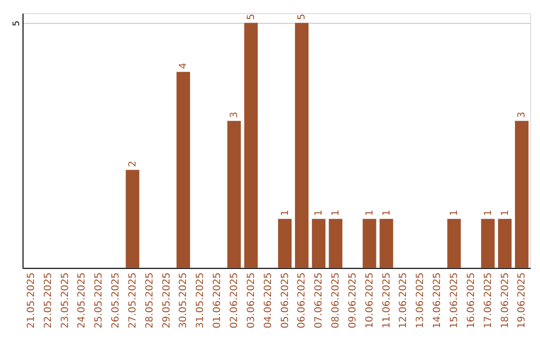  Describe the element at coordinates (234, 300) in the screenshot. I see `x-tick-label: 02.06.2025` at that location.